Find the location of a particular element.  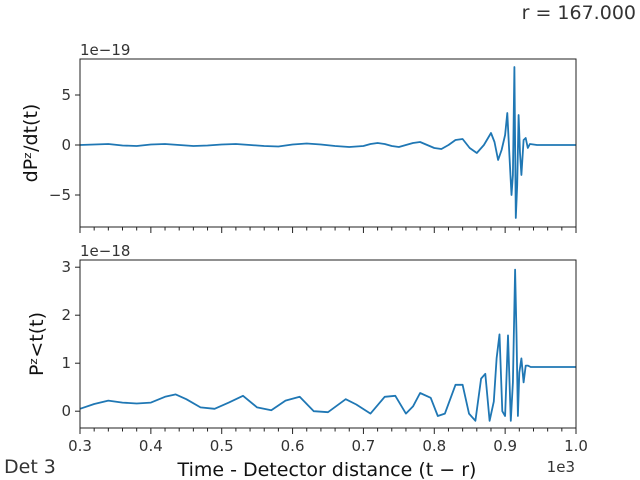

x-tick-label: 0.8 is located at coordinates (434, 446).